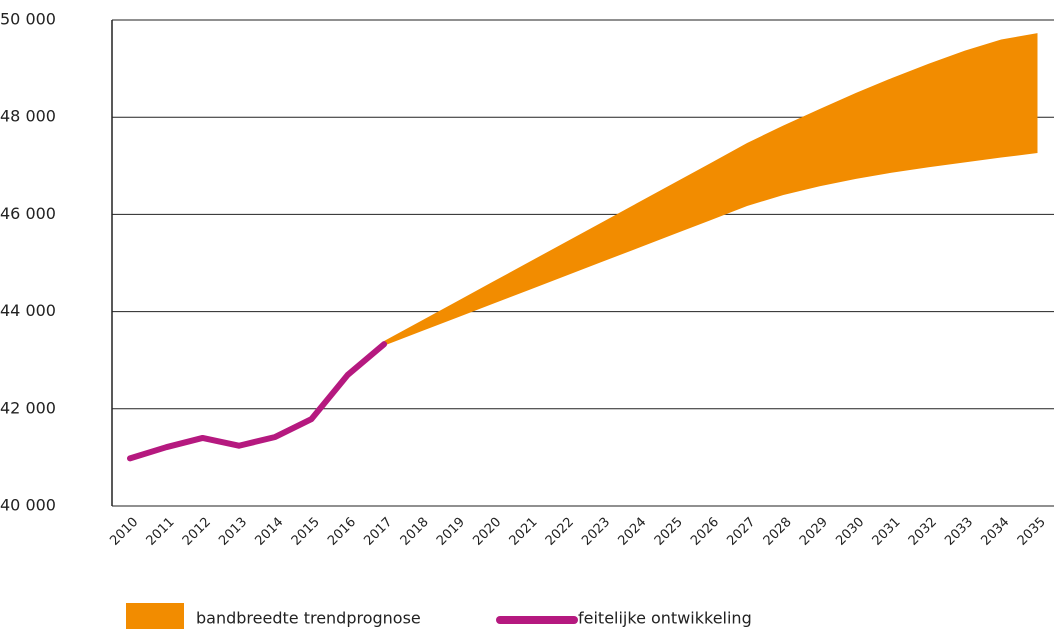 Image resolution: width=1054 pixels, height=631 pixels. Describe the element at coordinates (959, 532) in the screenshot. I see `x-tick-label: 2033` at that location.